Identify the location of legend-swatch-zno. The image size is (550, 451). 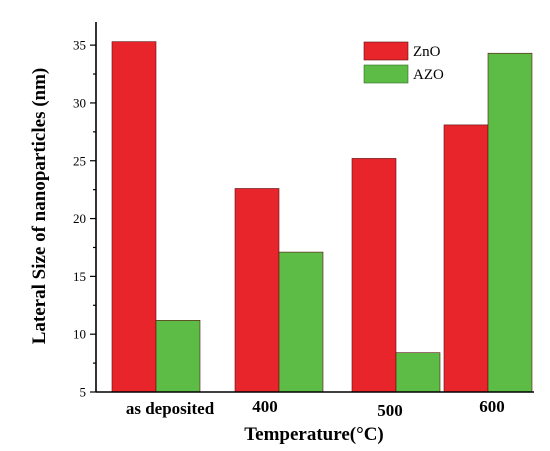
(386, 51).